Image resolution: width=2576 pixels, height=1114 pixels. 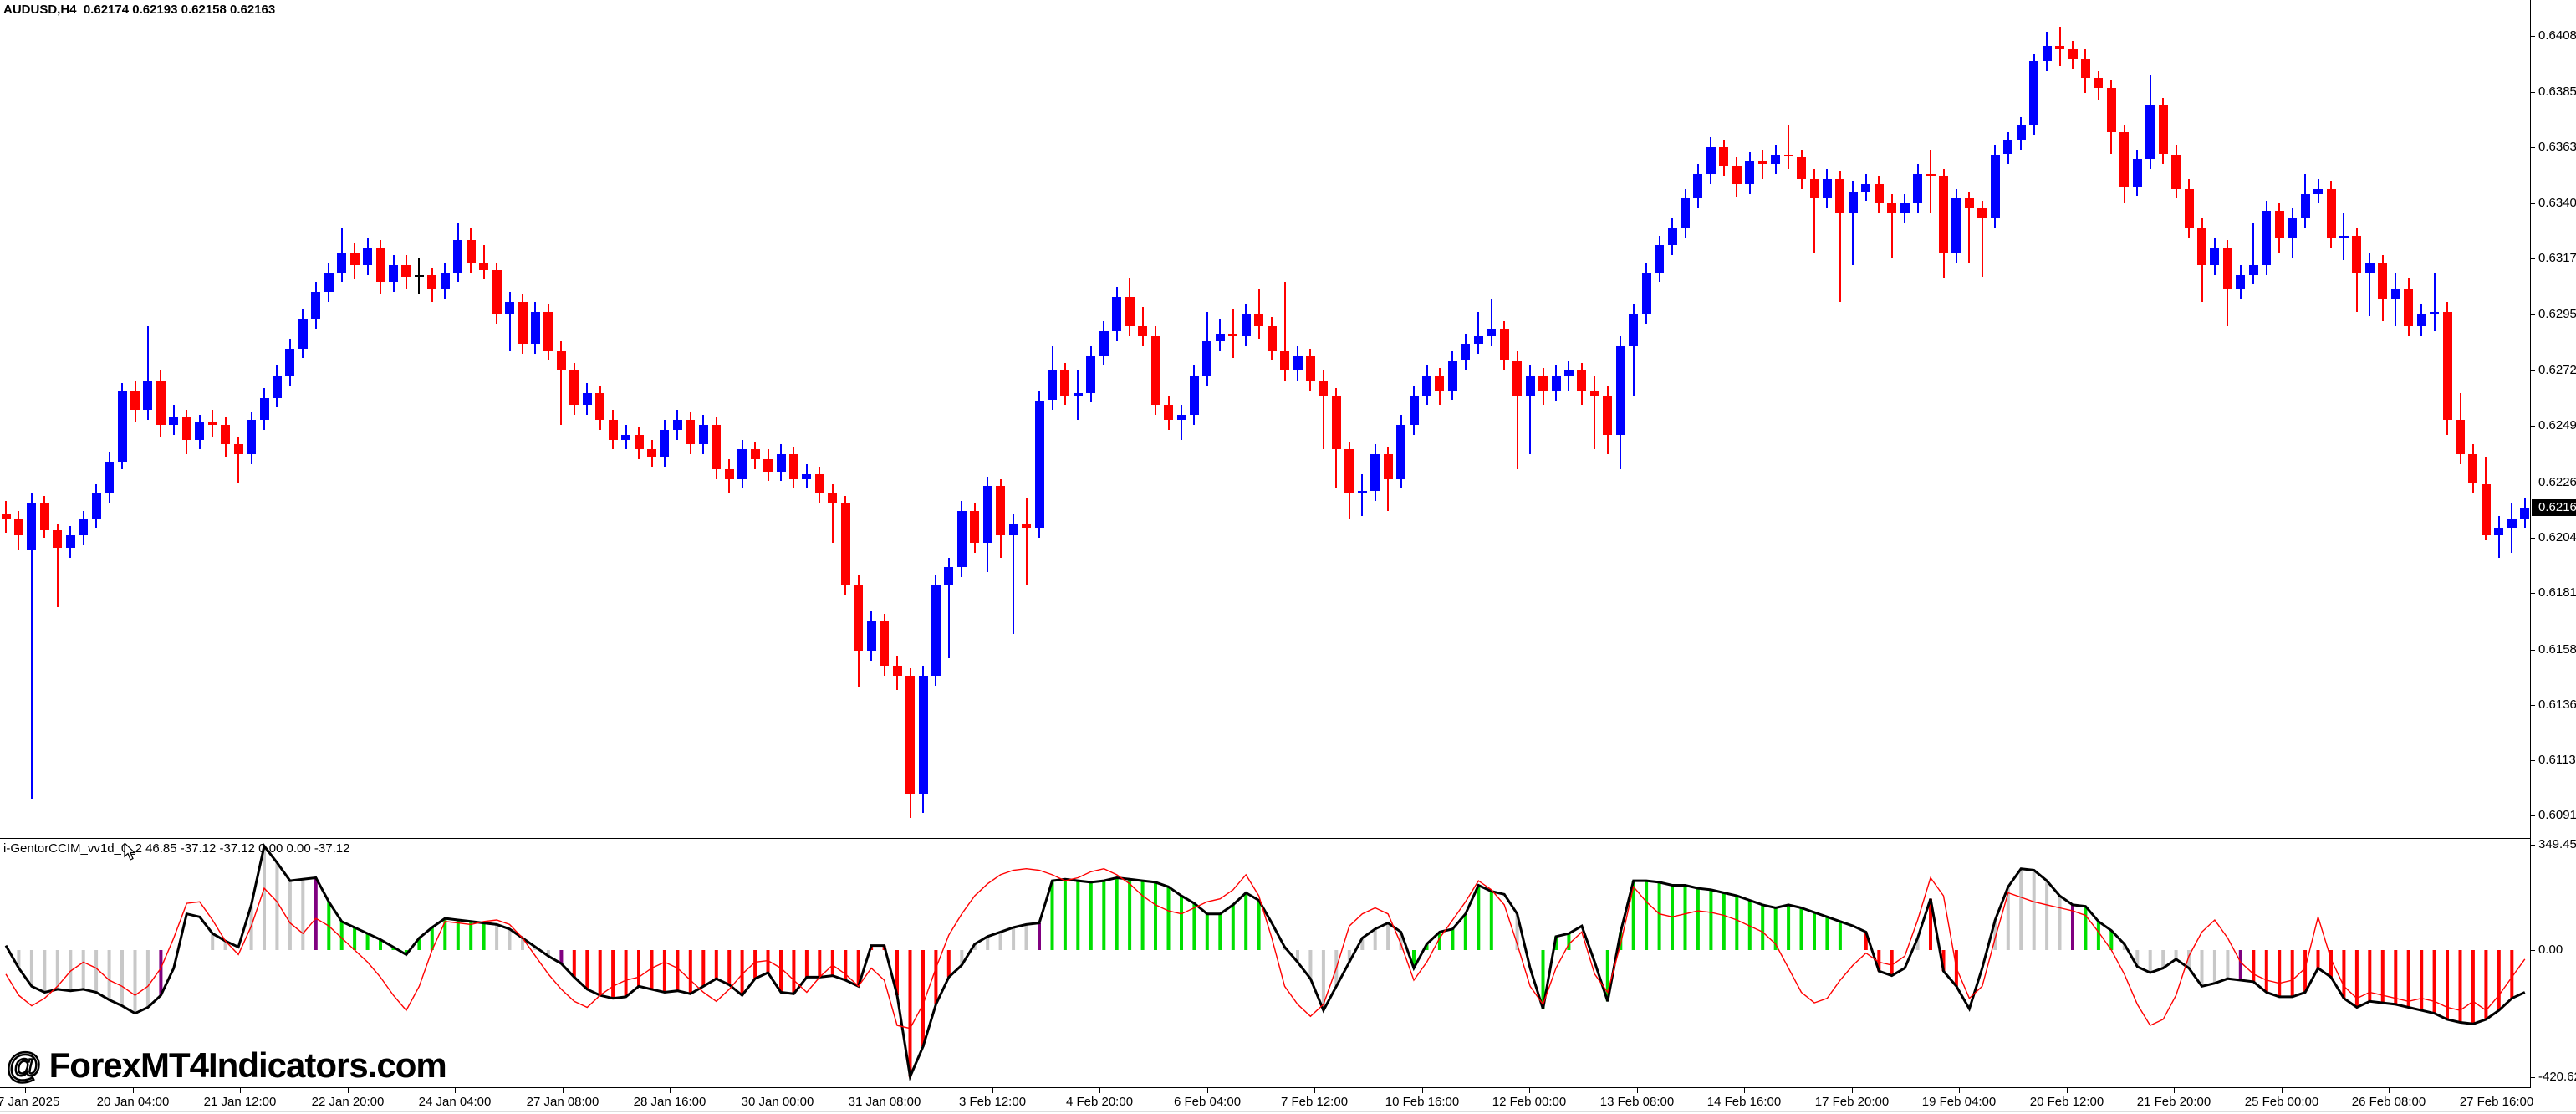 I want to click on time-axis-label: 25 Feb 00:00, so click(x=2282, y=1102).